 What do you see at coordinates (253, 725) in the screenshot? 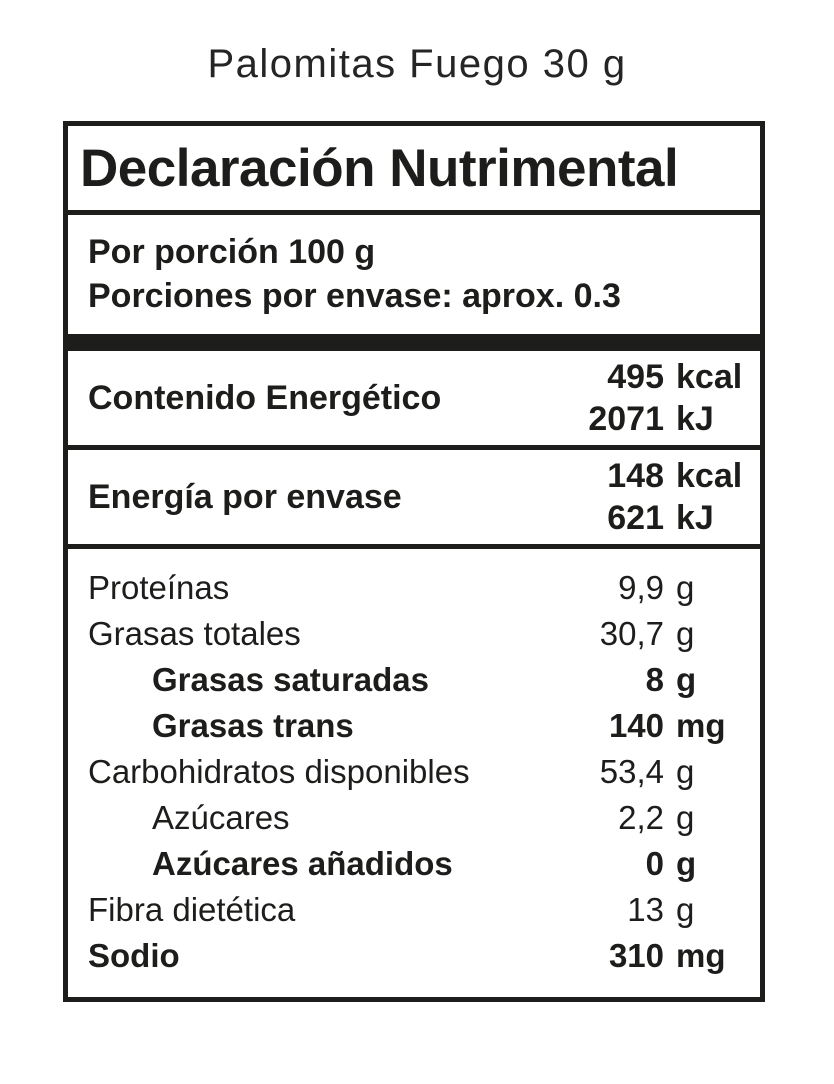
I see `nutrient-label: Grasas trans` at bounding box center [253, 725].